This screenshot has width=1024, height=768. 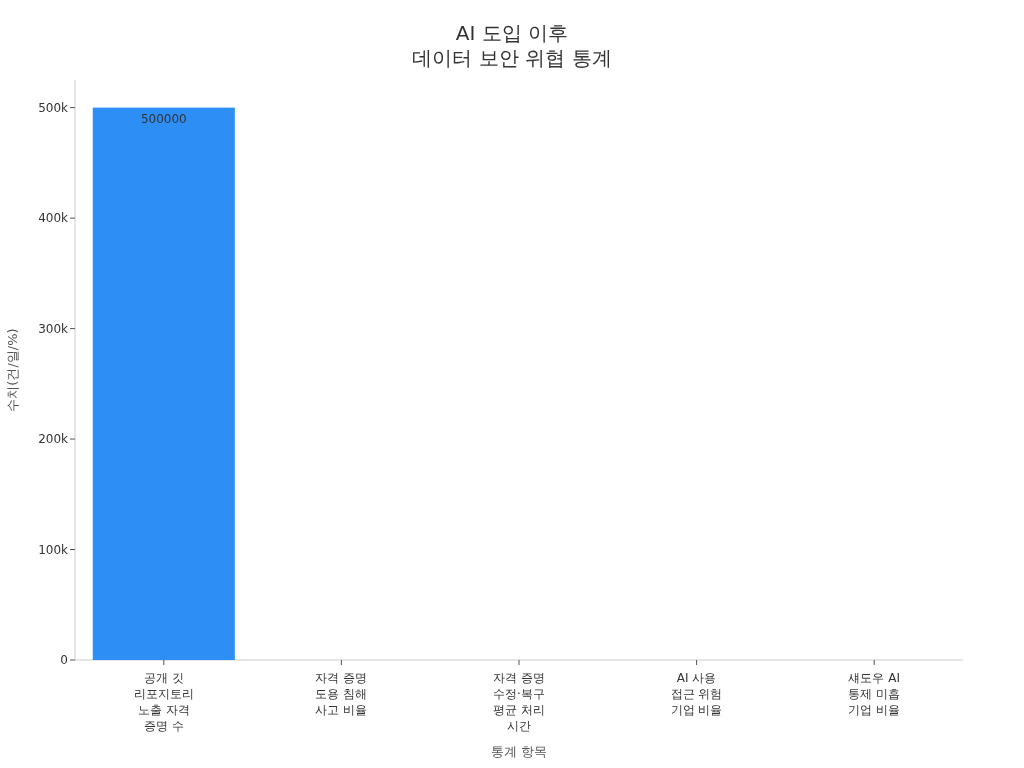 I want to click on x-tick-label: AI 사용 접근 위험 기업 비율, so click(x=696, y=694).